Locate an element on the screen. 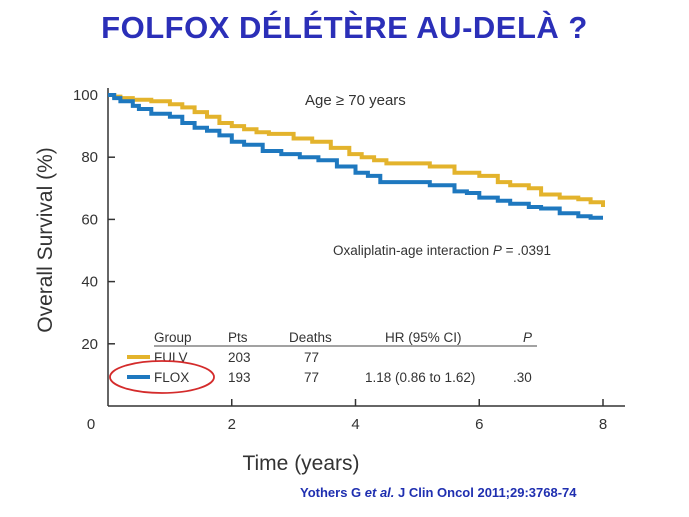  table-row-flox-hr: 1.18 (0.86 to 1.62) is located at coordinates (420, 377).